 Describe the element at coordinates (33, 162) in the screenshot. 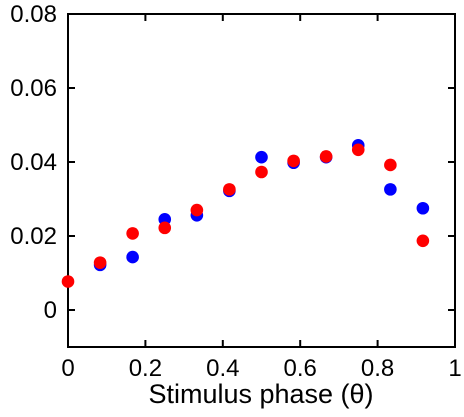

I see `y-tick-label: 0.04` at that location.